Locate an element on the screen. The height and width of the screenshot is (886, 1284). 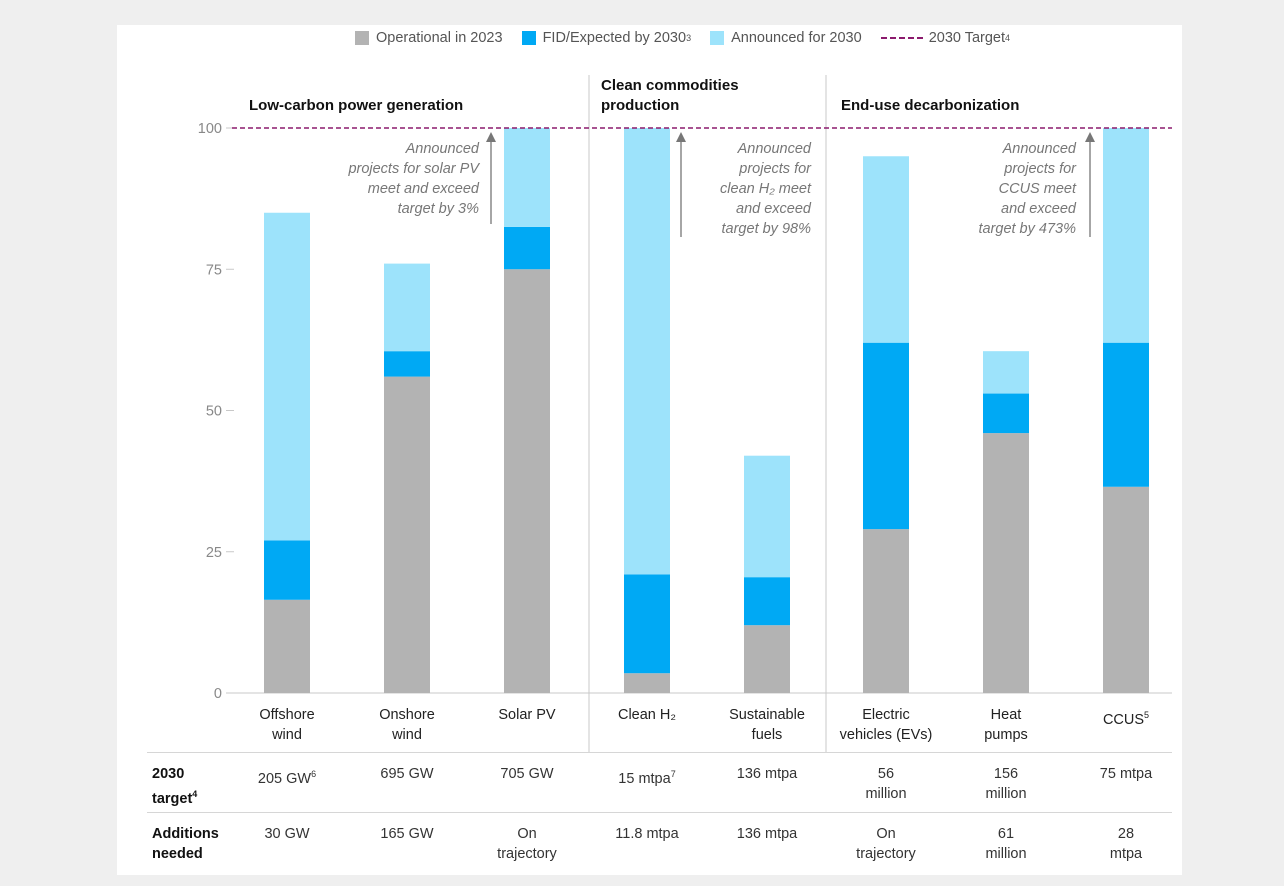
annotation-h2-line: target by 98% is located at coordinates (766, 229).